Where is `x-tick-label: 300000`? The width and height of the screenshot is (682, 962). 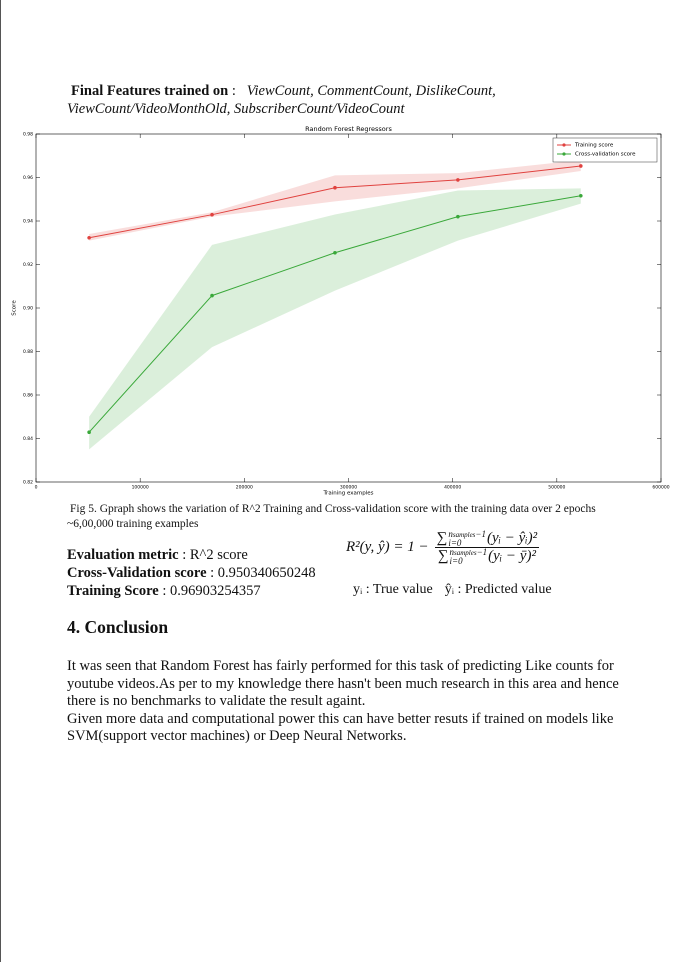
x-tick-label: 300000 is located at coordinates (348, 488).